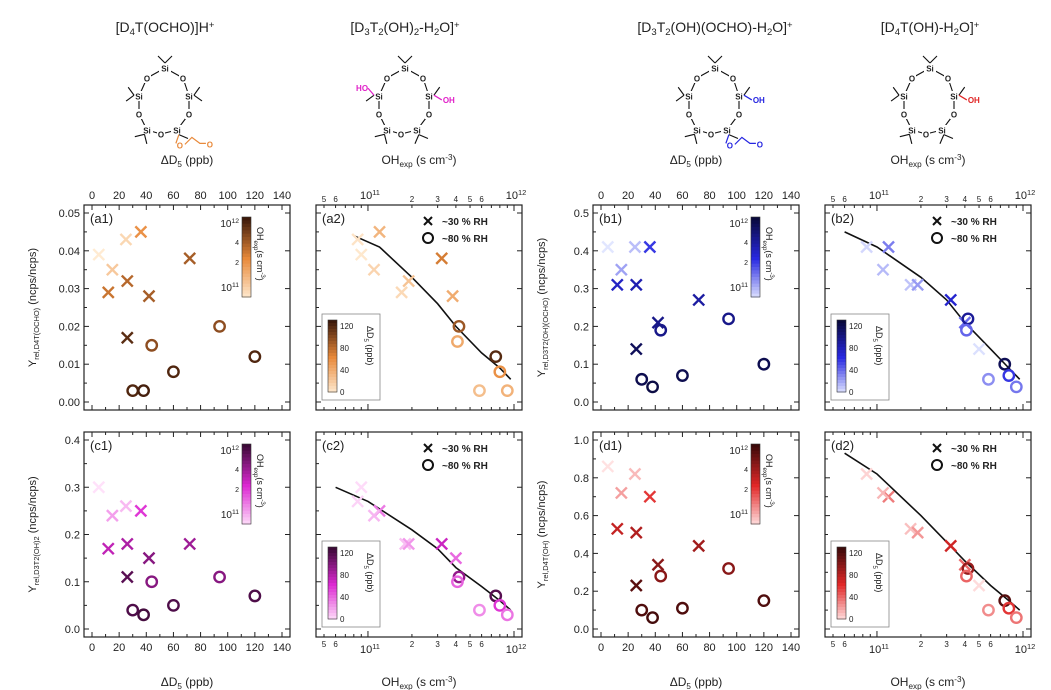 The image size is (1051, 690). I want to click on x-minor-tick-label: 5, so click(470, 199).